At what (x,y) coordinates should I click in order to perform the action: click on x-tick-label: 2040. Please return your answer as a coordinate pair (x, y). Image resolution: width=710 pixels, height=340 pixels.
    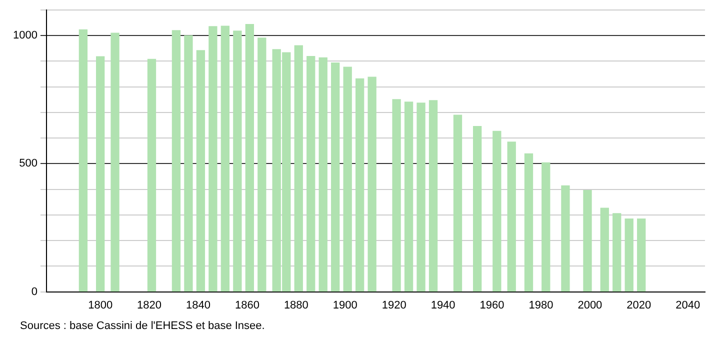
    Looking at the image, I should click on (688, 305).